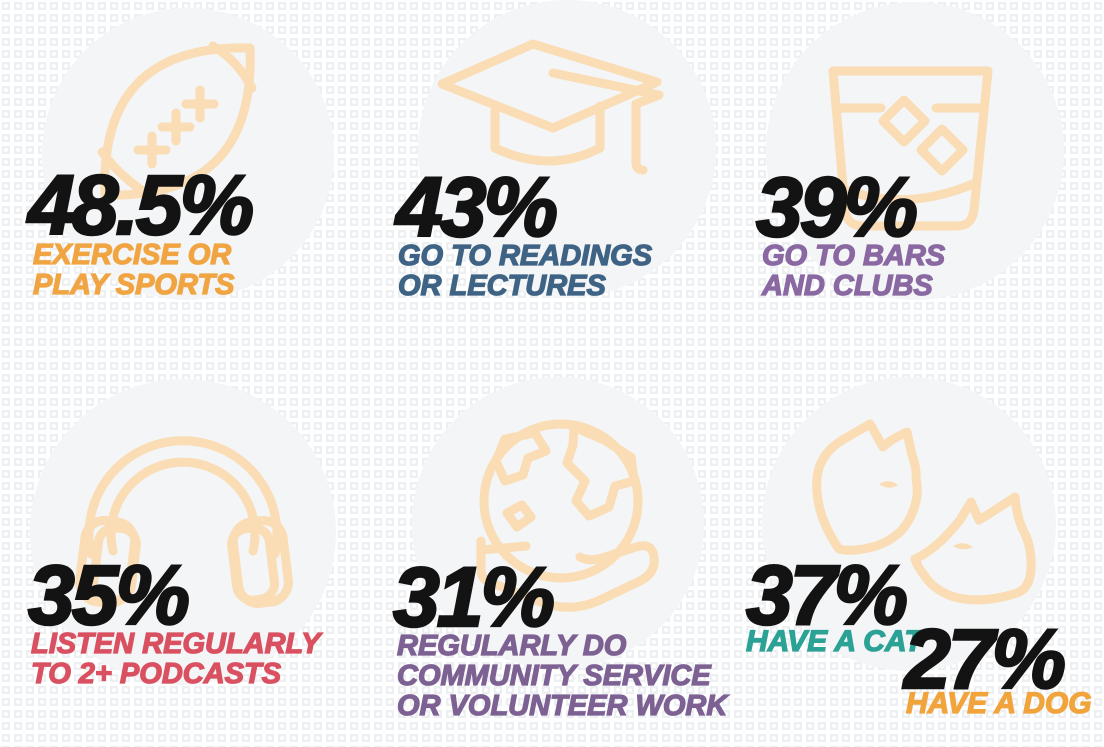 The width and height of the screenshot is (1104, 747). What do you see at coordinates (985, 659) in the screenshot?
I see `stat-value-dog: 27%` at bounding box center [985, 659].